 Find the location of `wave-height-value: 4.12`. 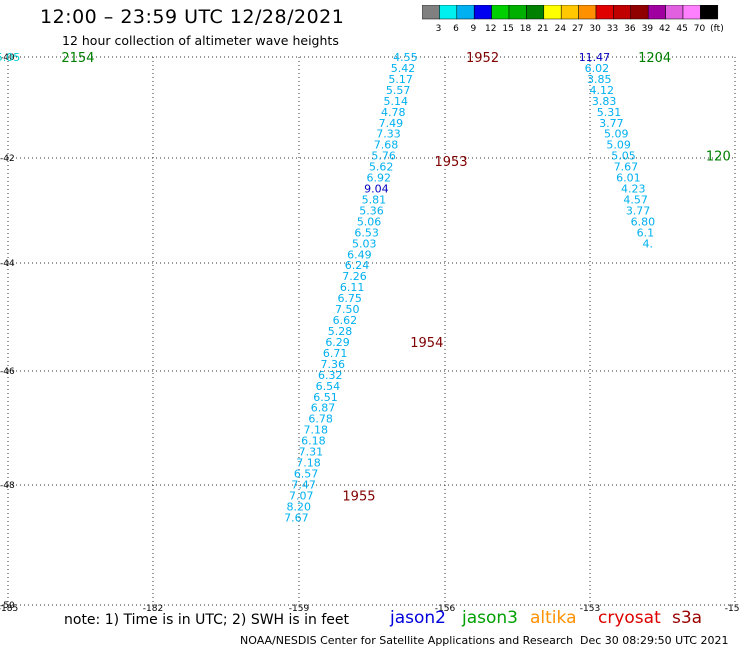

wave-height-value: 4.12 is located at coordinates (601, 90).